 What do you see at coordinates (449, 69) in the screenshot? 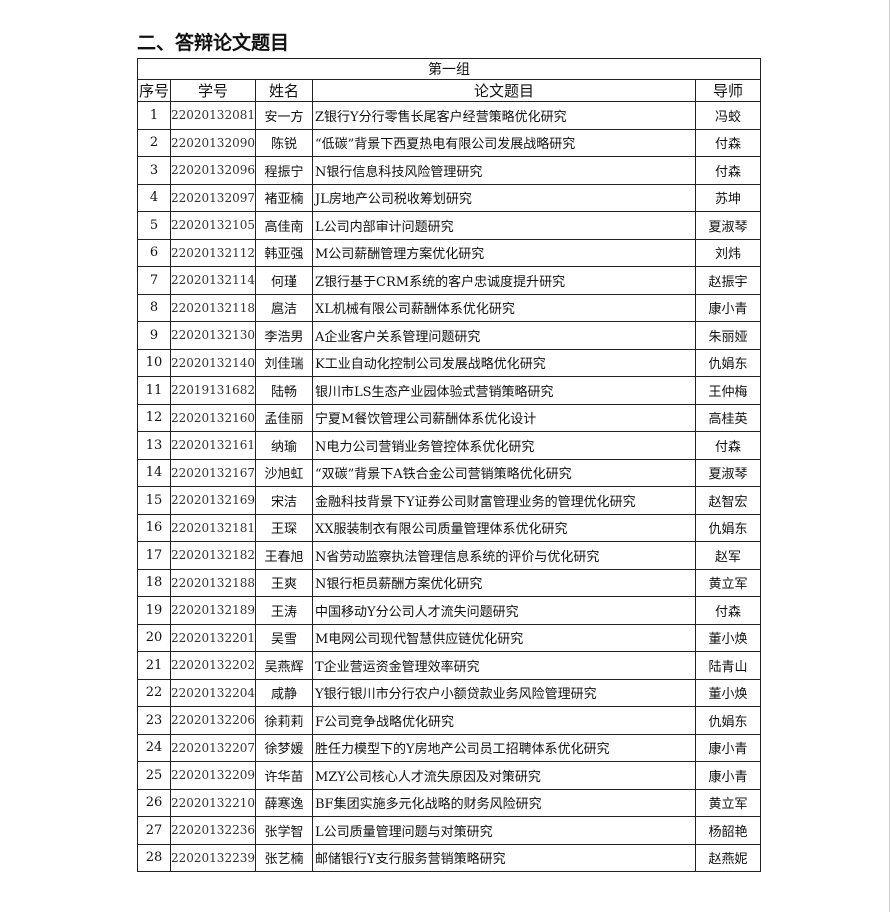
I see `group-label: 第一组` at bounding box center [449, 69].